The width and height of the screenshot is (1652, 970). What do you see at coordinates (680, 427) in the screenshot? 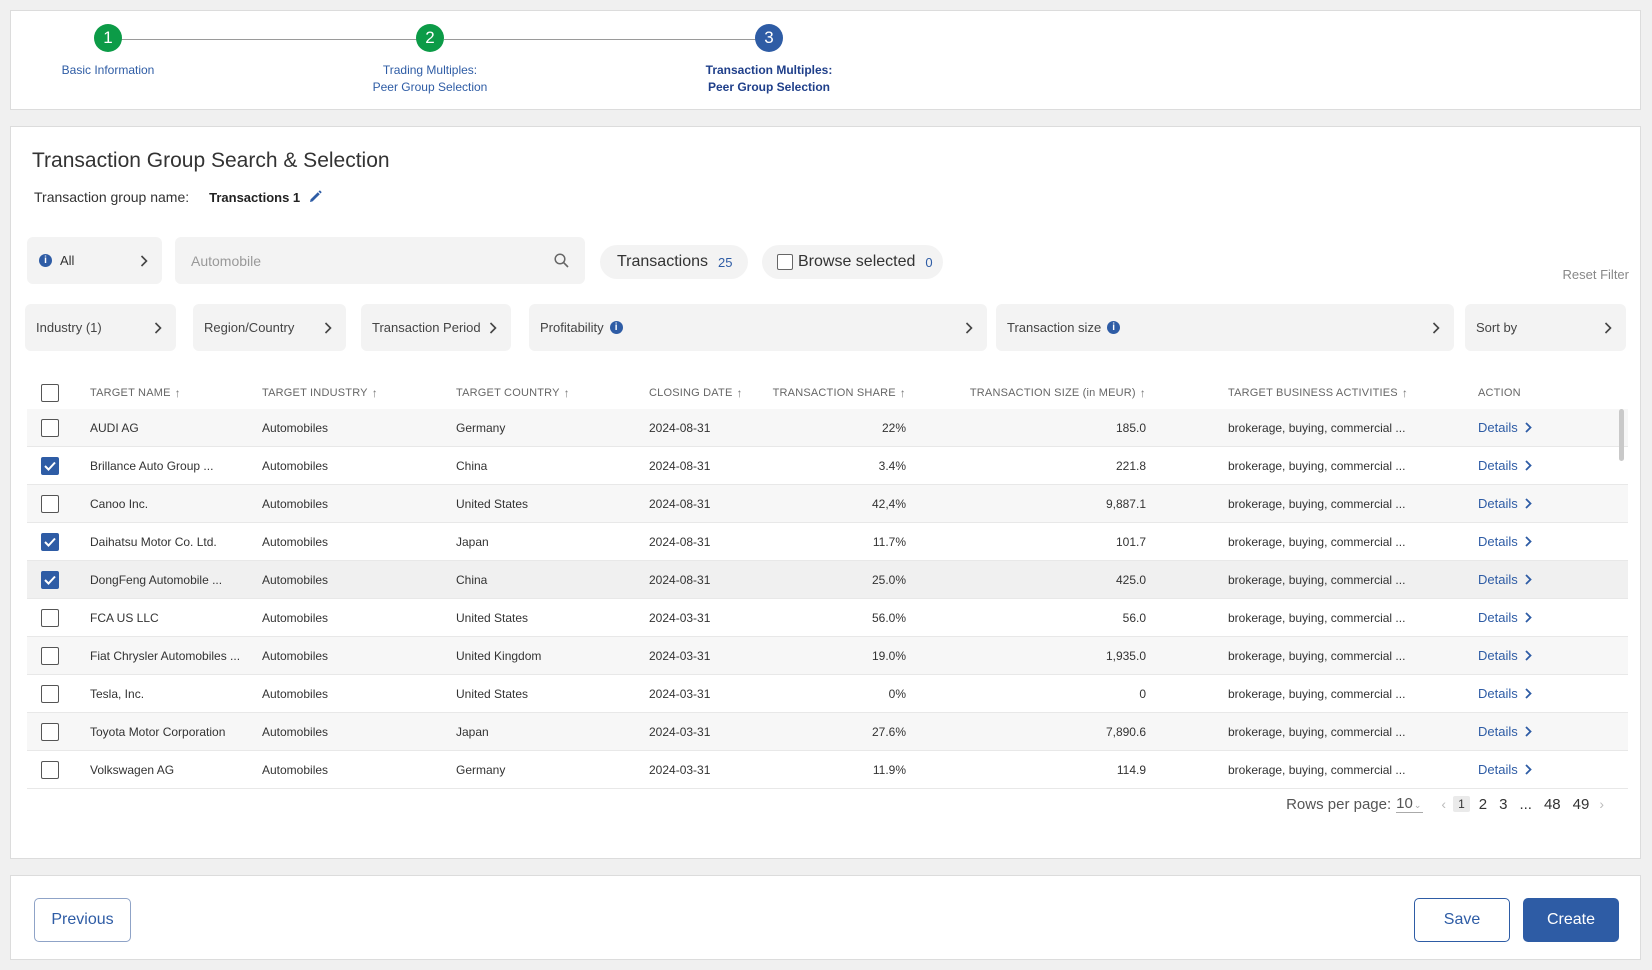
I see `cell-closing-date: 2024-08-31` at bounding box center [680, 427].